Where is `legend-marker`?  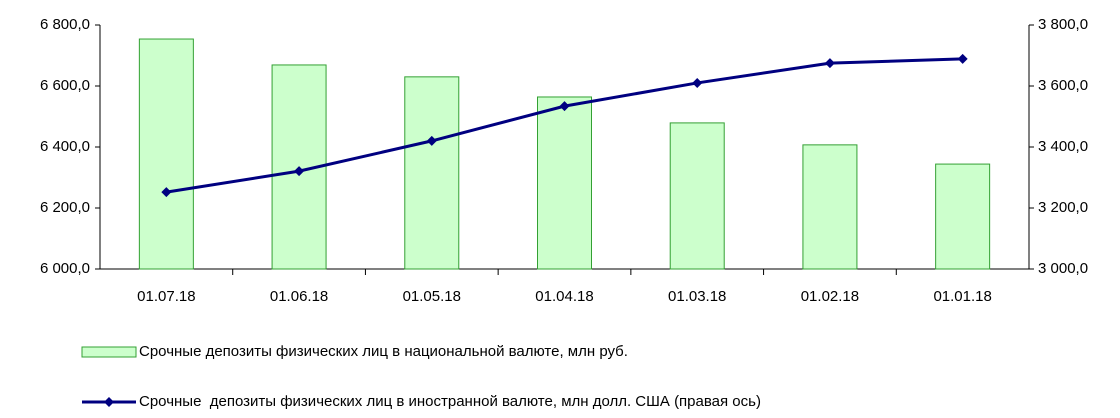
legend-marker is located at coordinates (109, 402).